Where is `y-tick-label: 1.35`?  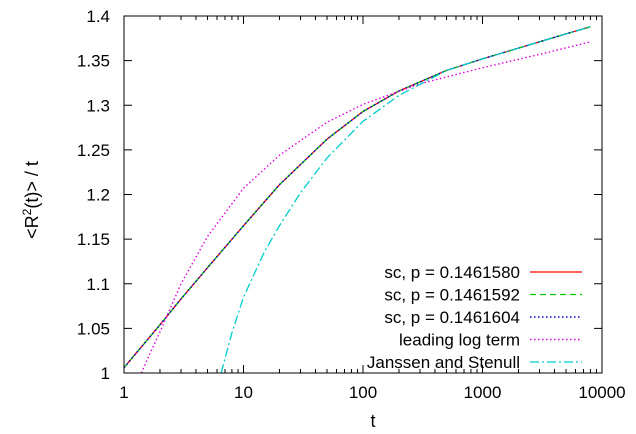 y-tick-label: 1.35 is located at coordinates (93, 61).